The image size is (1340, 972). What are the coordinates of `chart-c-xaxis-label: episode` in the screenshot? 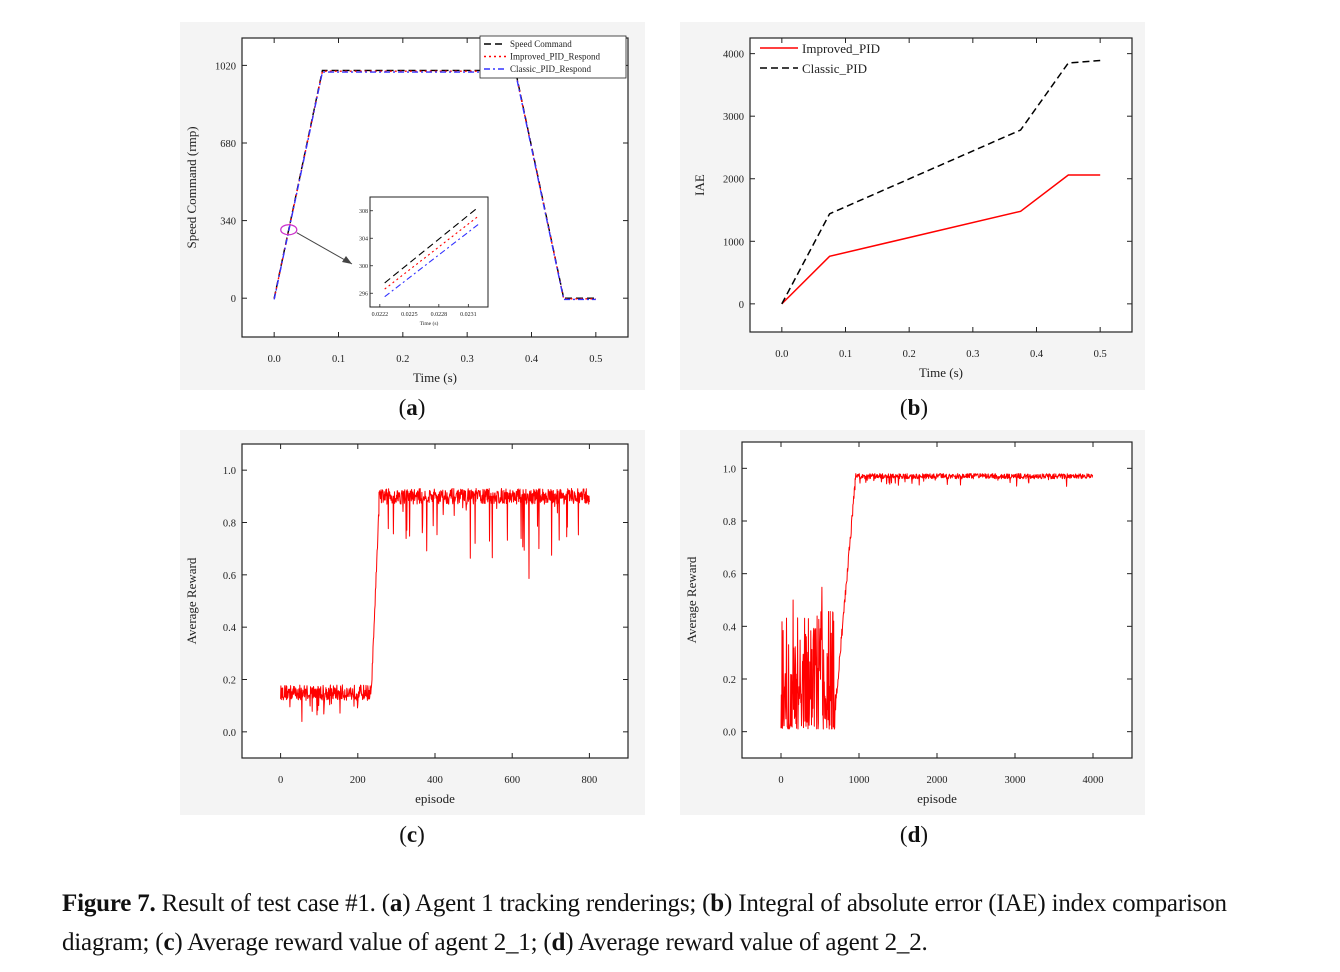 It's located at (435, 798).